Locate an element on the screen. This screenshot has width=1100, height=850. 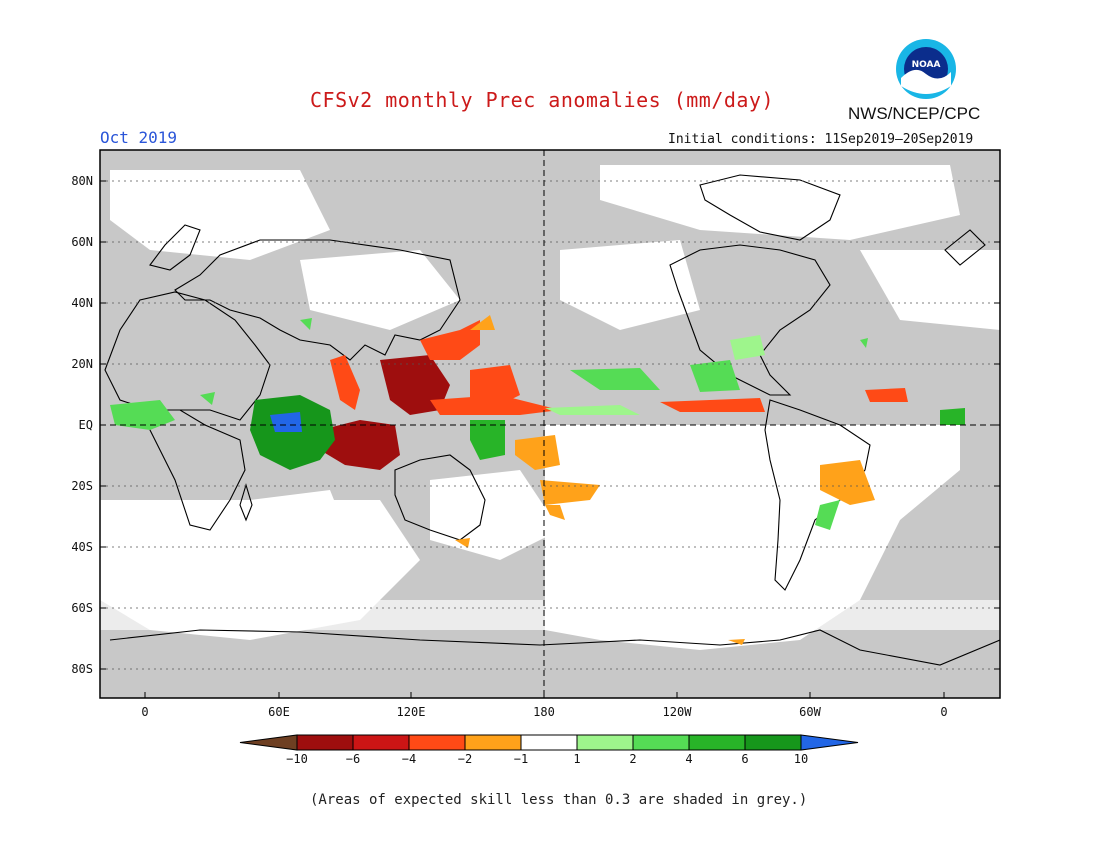
month-label: Oct 2019 is located at coordinates (139, 137).